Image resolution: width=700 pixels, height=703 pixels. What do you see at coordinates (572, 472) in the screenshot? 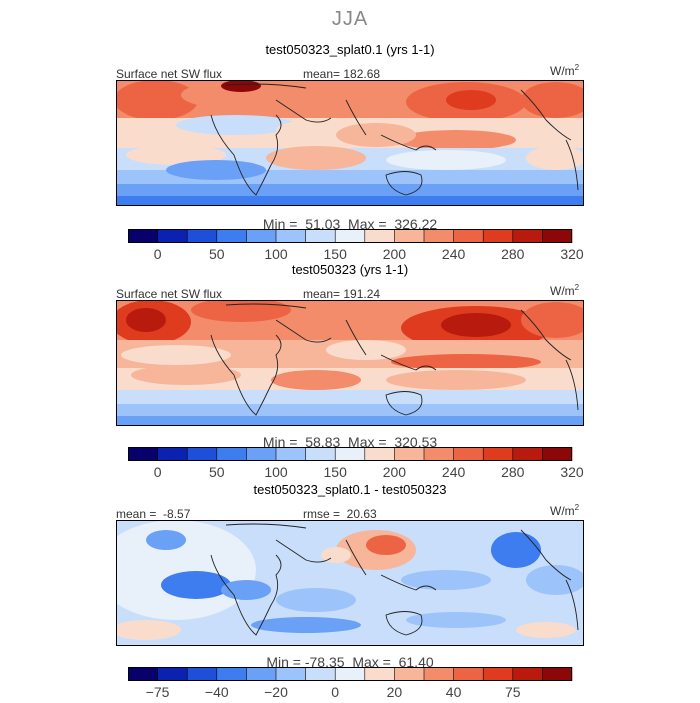
I see `colorbar-1-tick-label: 320` at bounding box center [572, 472].